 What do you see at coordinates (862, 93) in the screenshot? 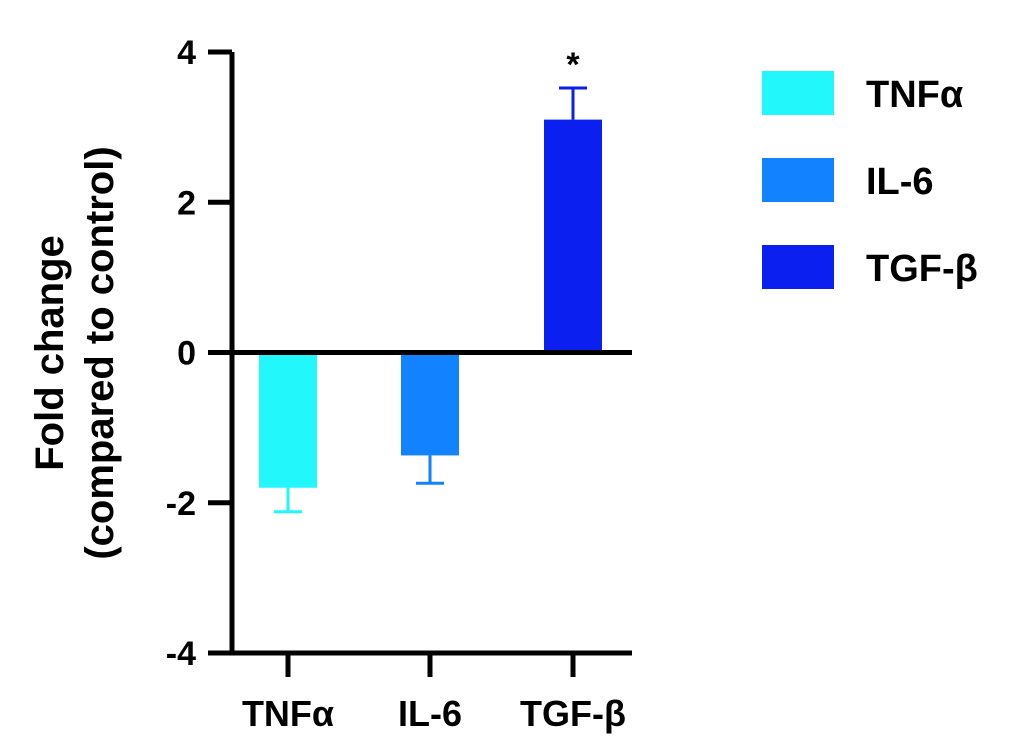
I see `legend-item-1: TNFα` at bounding box center [862, 93].